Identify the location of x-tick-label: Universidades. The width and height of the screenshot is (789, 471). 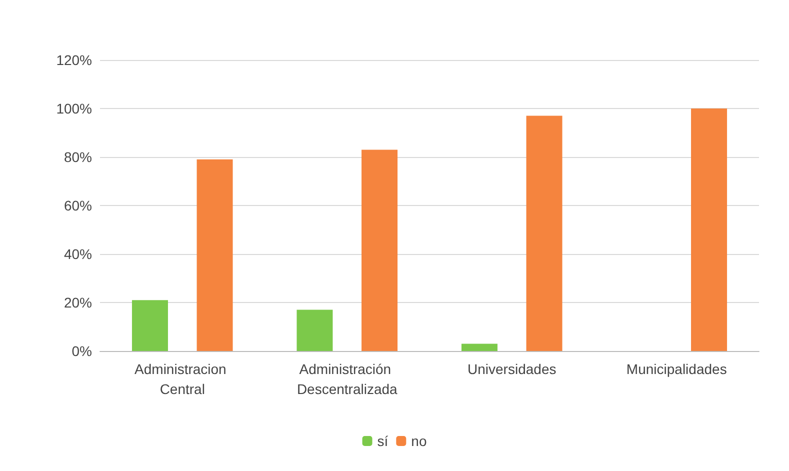
(512, 369).